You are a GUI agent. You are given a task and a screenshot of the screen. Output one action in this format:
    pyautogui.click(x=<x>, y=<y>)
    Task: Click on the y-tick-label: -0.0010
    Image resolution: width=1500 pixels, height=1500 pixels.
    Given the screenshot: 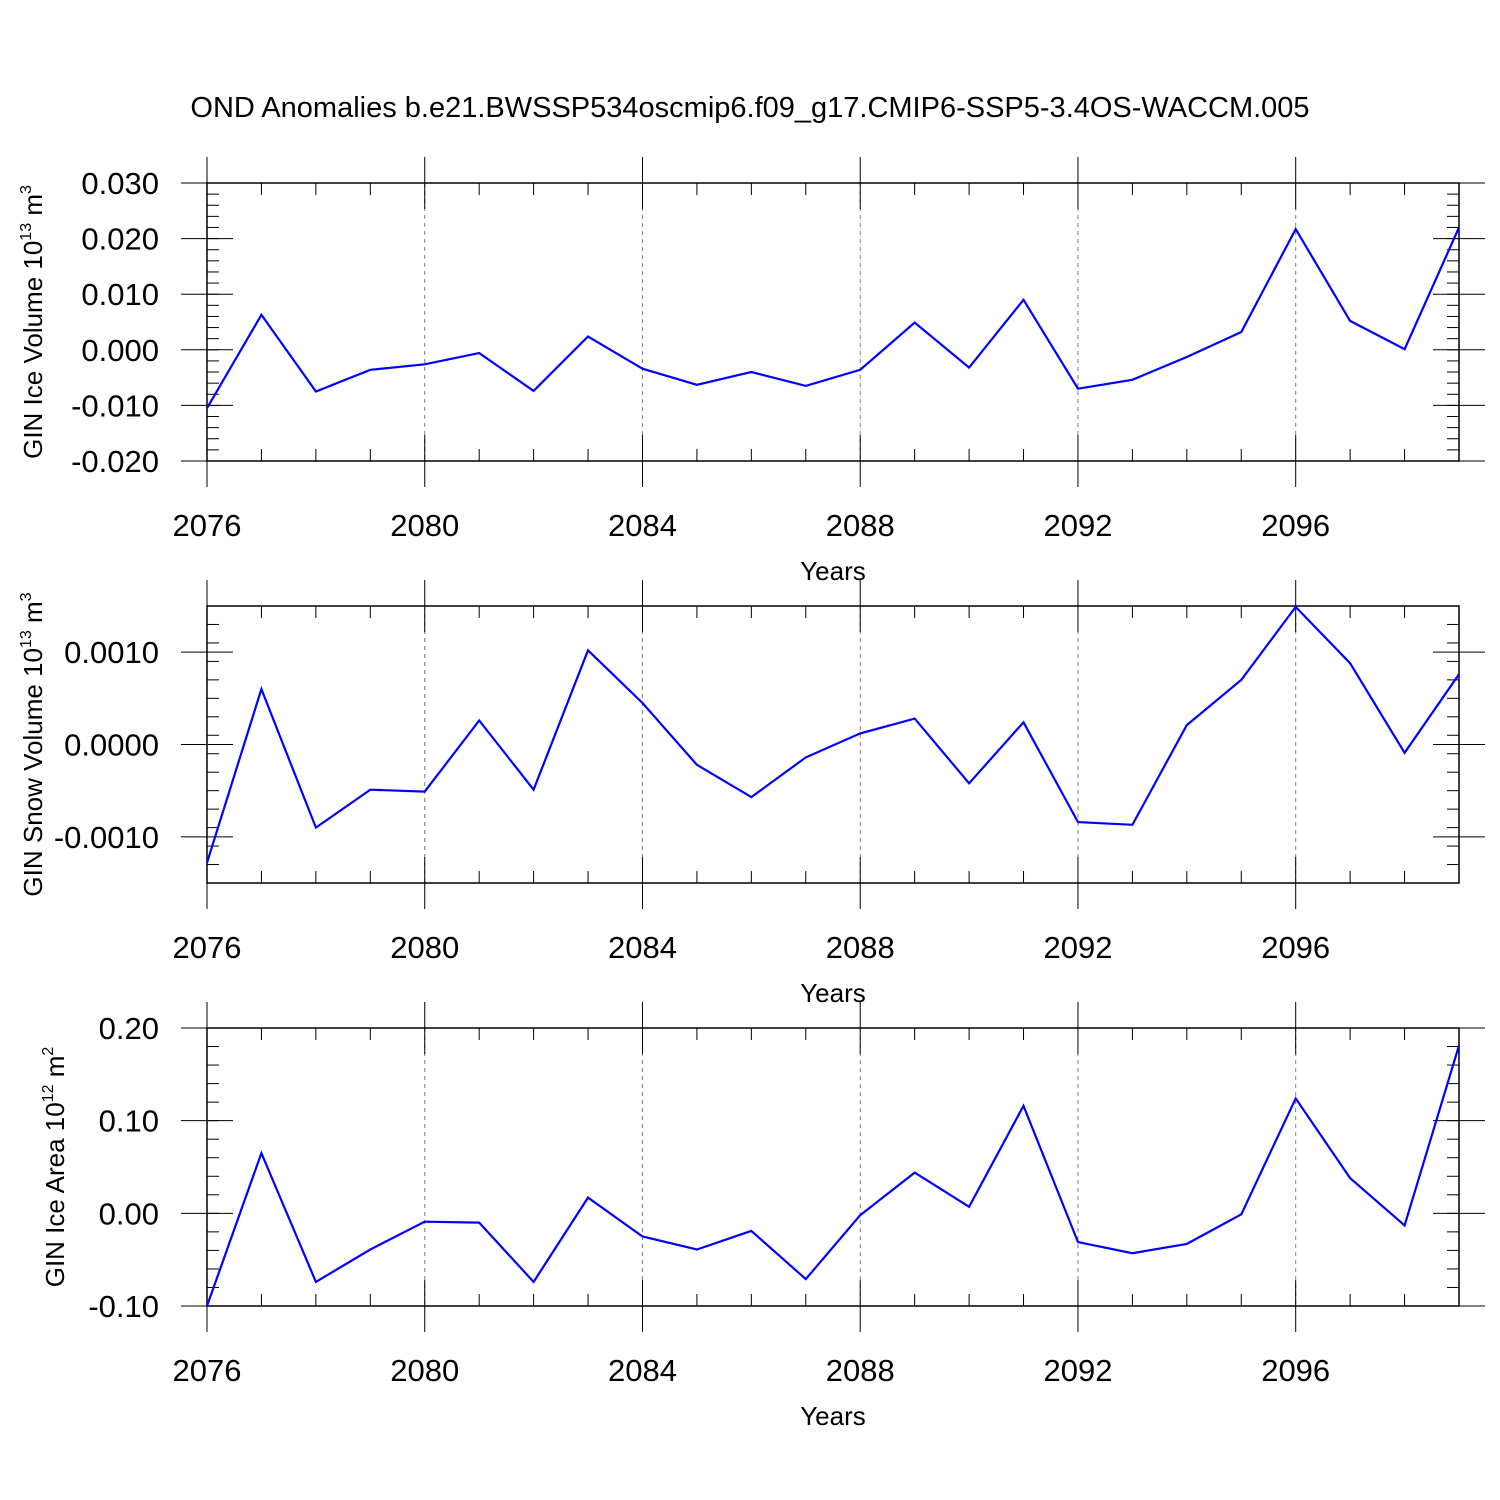 What is the action you would take?
    pyautogui.click(x=106, y=837)
    